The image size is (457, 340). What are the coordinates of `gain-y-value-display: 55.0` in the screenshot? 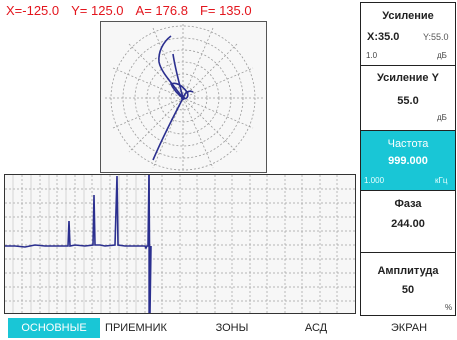 It's located at (408, 101).